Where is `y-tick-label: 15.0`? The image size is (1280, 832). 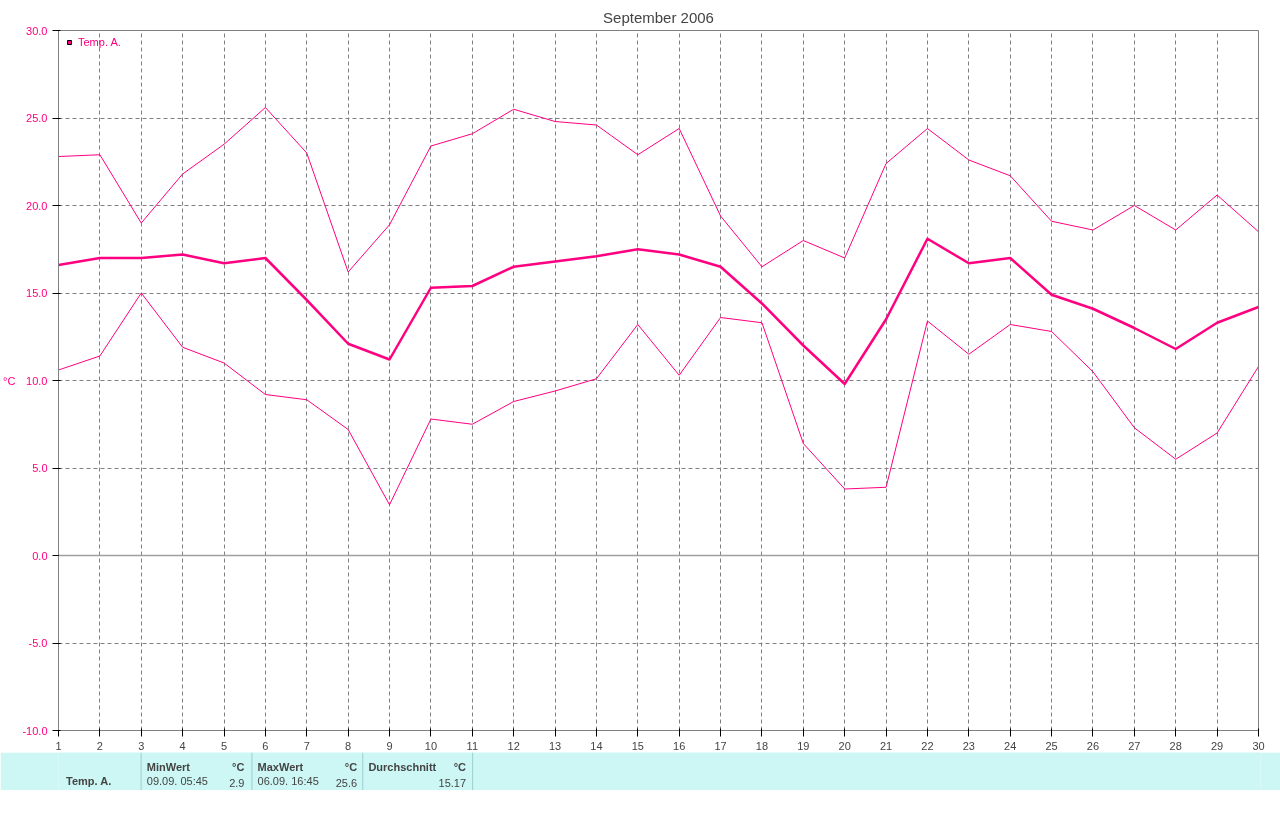
y-tick-label: 15.0 is located at coordinates (37, 293).